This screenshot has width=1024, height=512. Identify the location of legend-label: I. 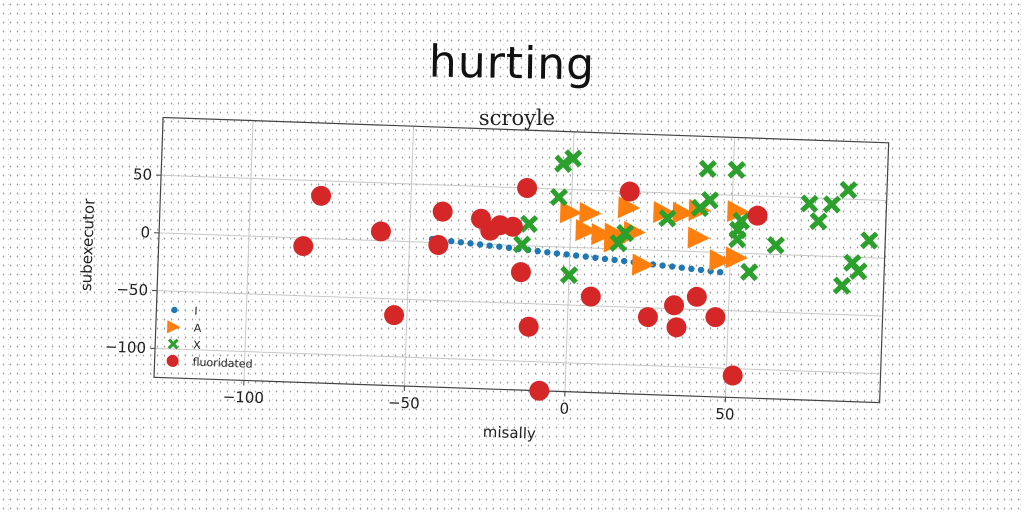
(196, 311).